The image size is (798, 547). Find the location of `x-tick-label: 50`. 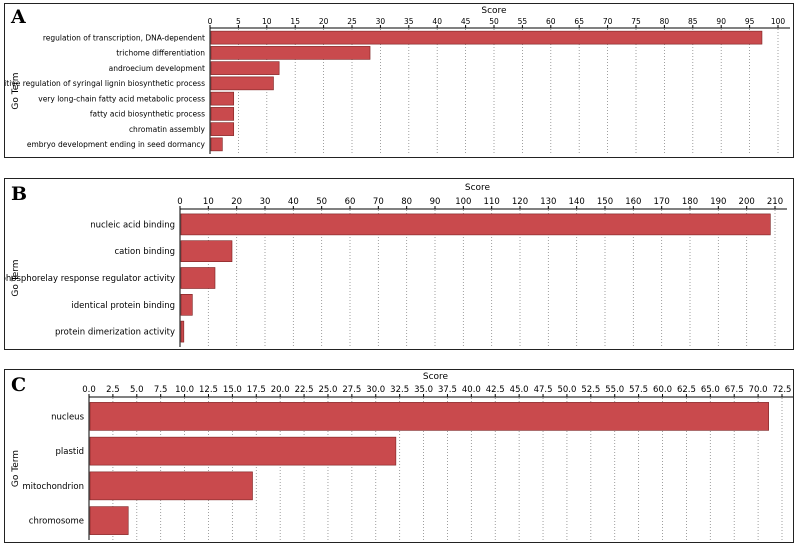

x-tick-label: 50 is located at coordinates (494, 21).